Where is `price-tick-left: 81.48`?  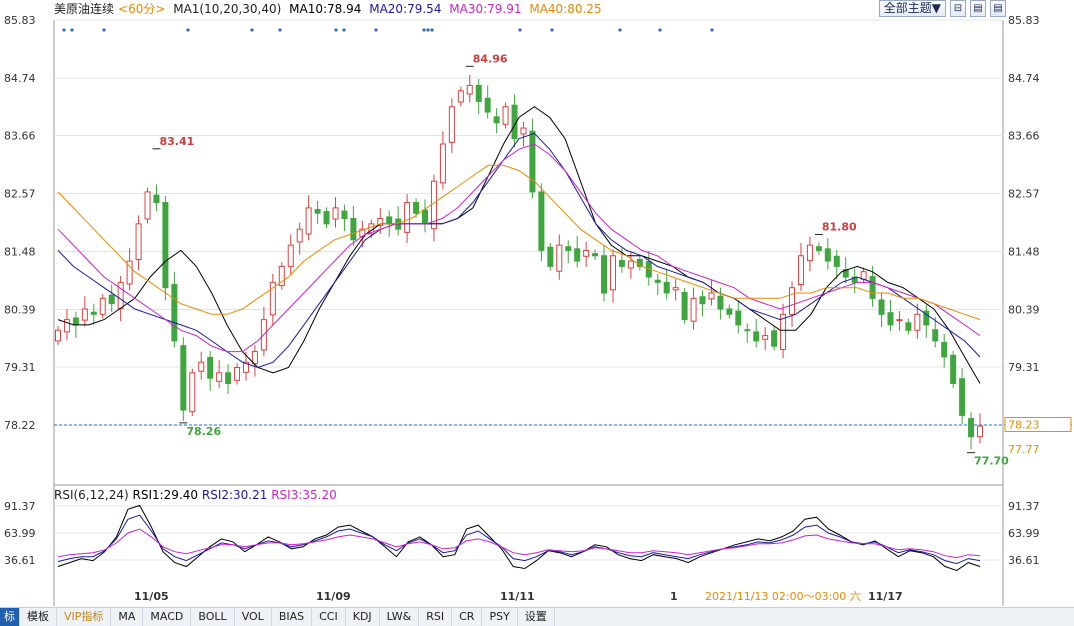 price-tick-left: 81.48 is located at coordinates (20, 252).